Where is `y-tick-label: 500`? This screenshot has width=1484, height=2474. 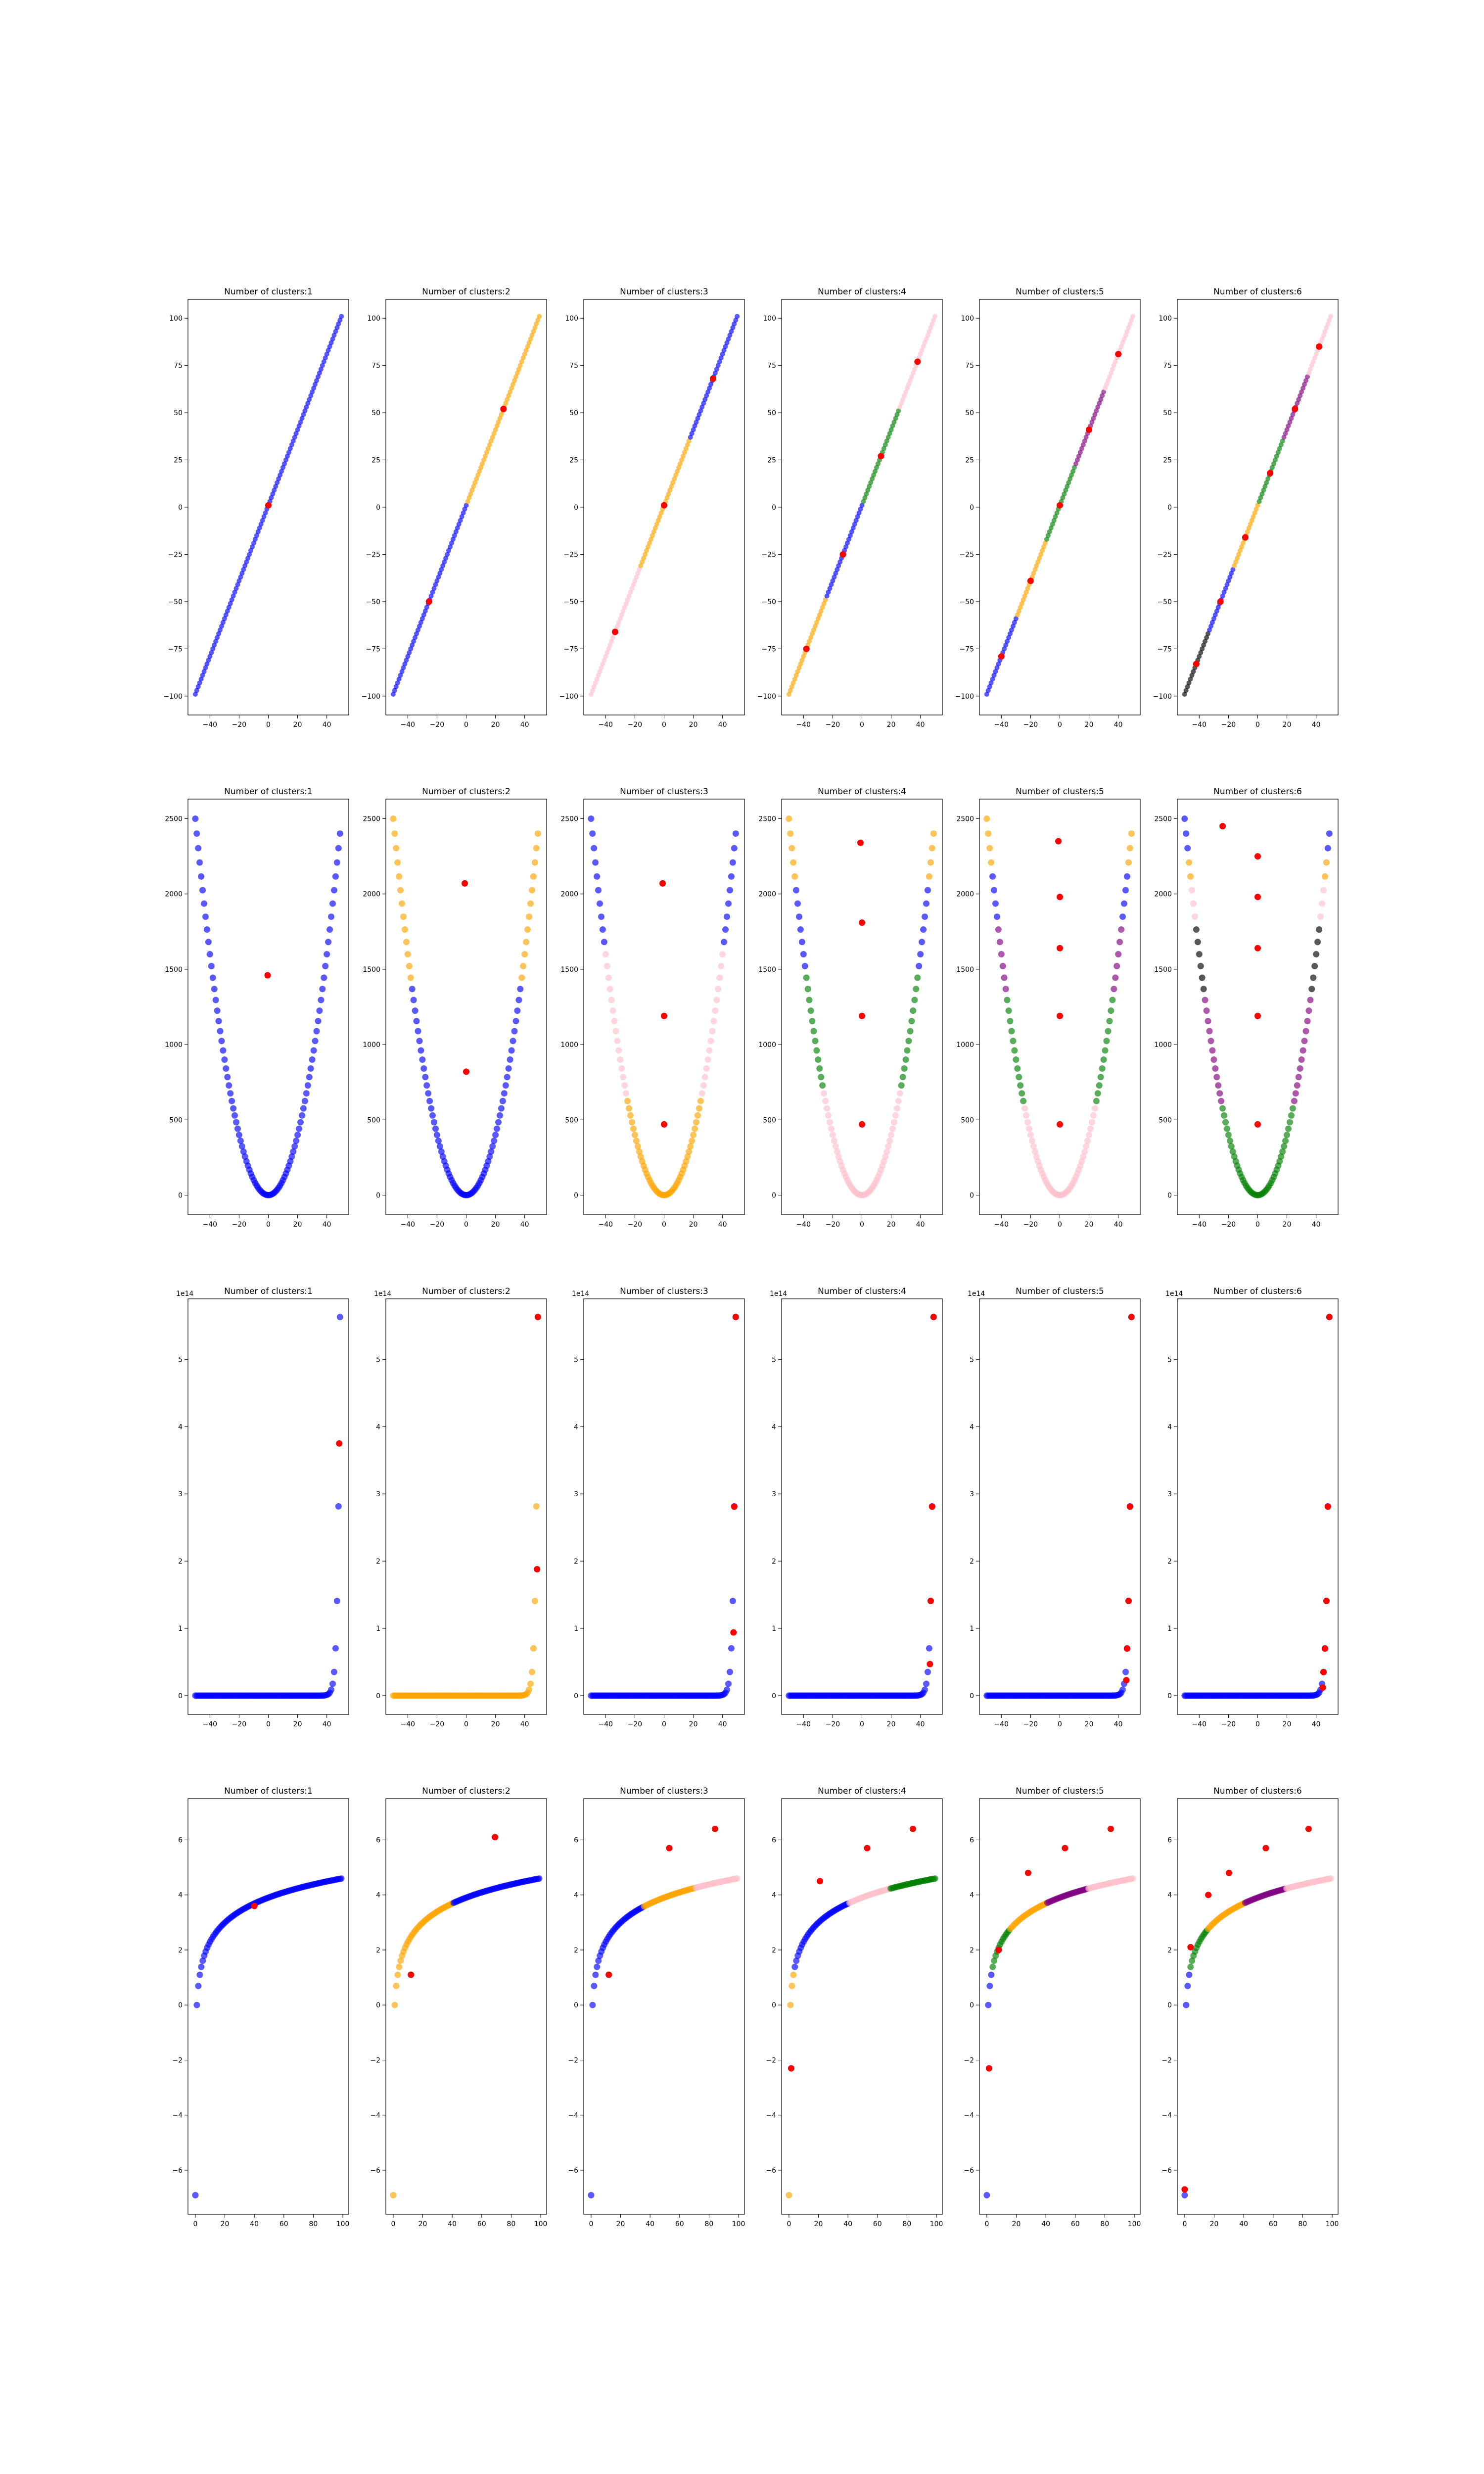
y-tick-label: 500 is located at coordinates (1165, 1120).